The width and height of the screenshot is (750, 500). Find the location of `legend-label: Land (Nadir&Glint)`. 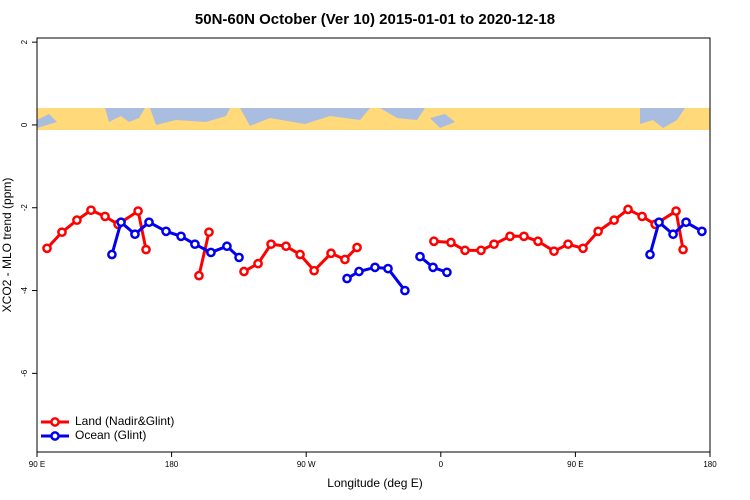

legend-label: Land (Nadir&Glint) is located at coordinates (124, 421).